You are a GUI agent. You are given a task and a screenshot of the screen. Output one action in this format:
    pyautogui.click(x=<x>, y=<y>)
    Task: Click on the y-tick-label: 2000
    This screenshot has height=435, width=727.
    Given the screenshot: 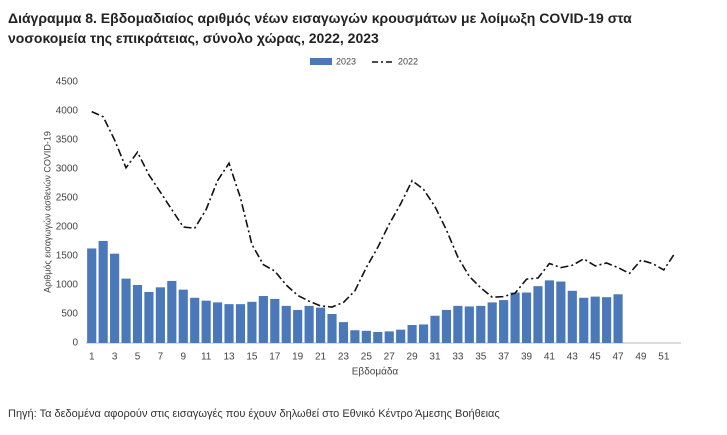 What is the action you would take?
    pyautogui.click(x=67, y=227)
    